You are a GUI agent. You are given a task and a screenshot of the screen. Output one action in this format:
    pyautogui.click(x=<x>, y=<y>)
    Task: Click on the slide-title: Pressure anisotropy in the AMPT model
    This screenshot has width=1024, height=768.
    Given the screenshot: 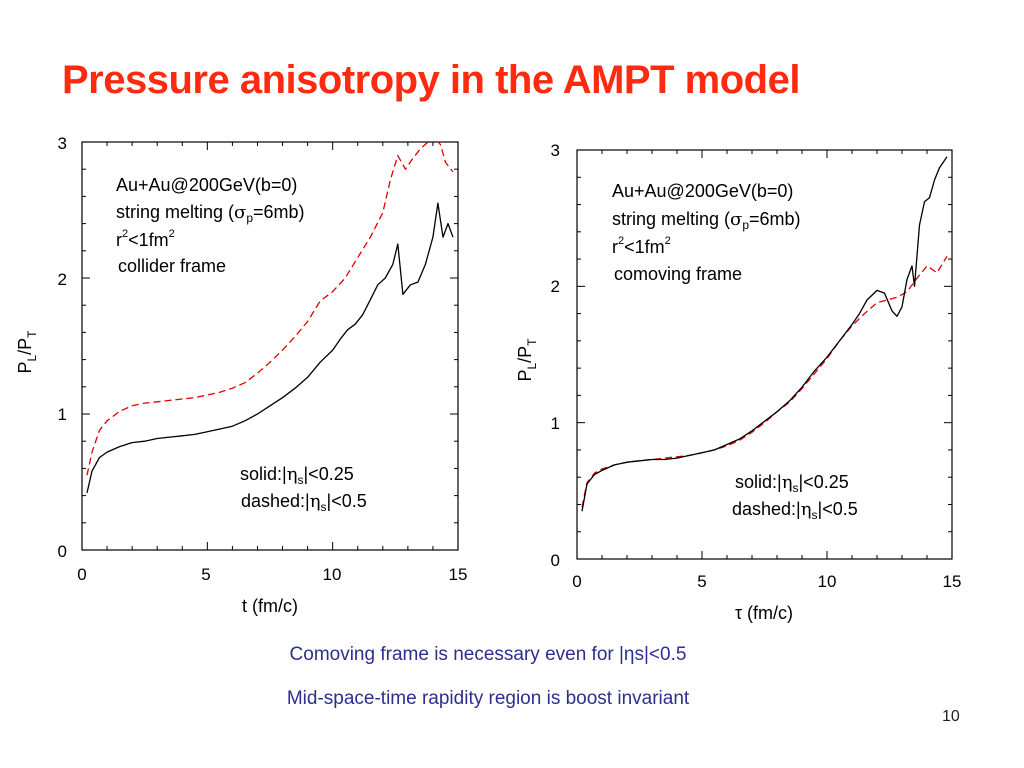 What is the action you would take?
    pyautogui.click(x=431, y=80)
    